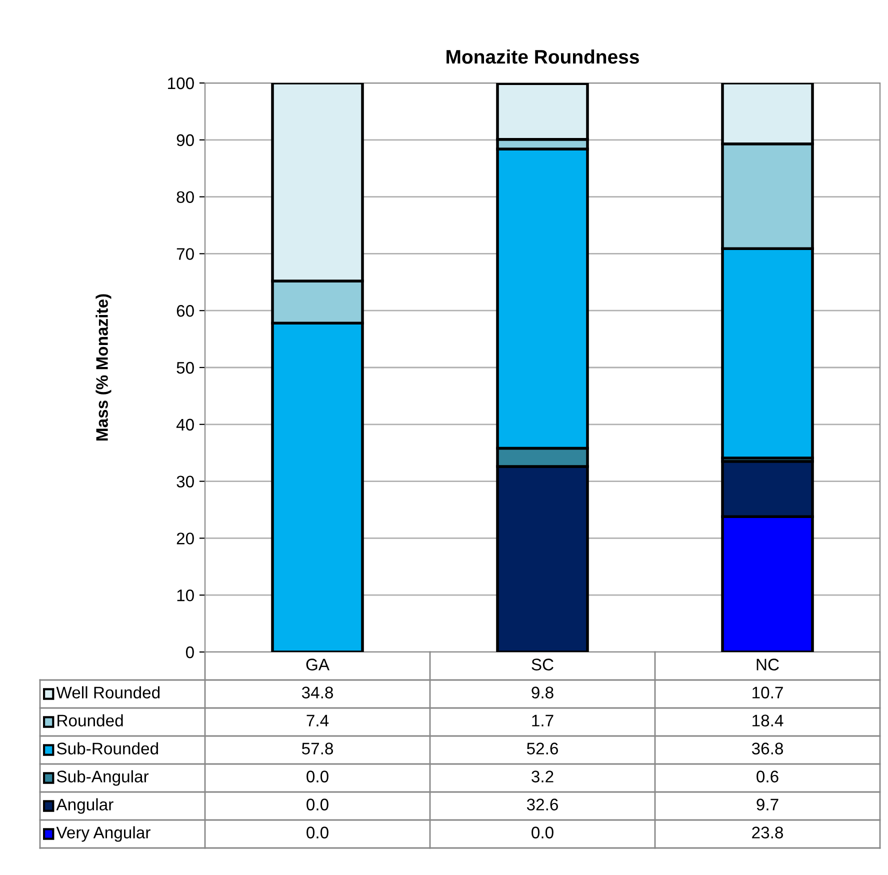  What do you see at coordinates (103, 834) in the screenshot?
I see `legend-label: Very Angular` at bounding box center [103, 834].